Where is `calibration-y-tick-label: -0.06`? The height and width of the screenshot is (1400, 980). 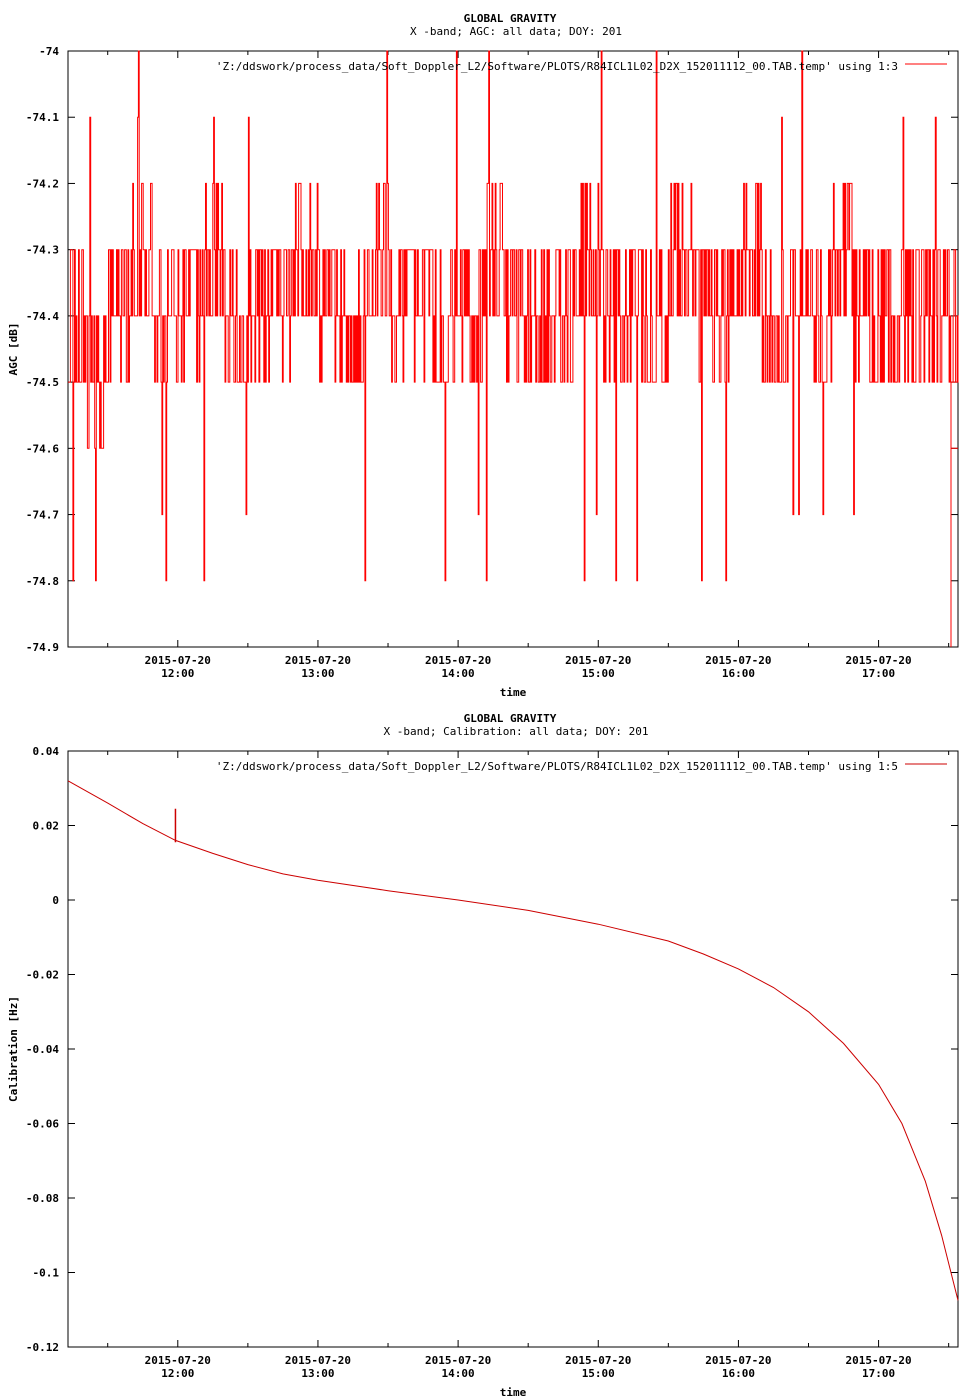
calibration-y-tick-label: -0.06 is located at coordinates (42, 1124).